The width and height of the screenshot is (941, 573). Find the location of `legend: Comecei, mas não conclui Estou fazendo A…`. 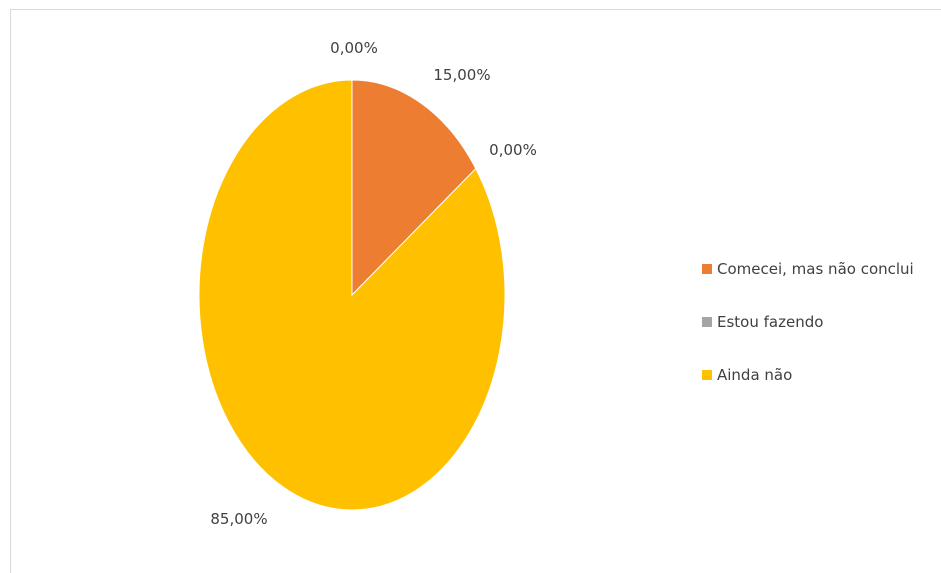

legend: Comecei, mas não conclui Estou fazendo A… is located at coordinates (808, 321).